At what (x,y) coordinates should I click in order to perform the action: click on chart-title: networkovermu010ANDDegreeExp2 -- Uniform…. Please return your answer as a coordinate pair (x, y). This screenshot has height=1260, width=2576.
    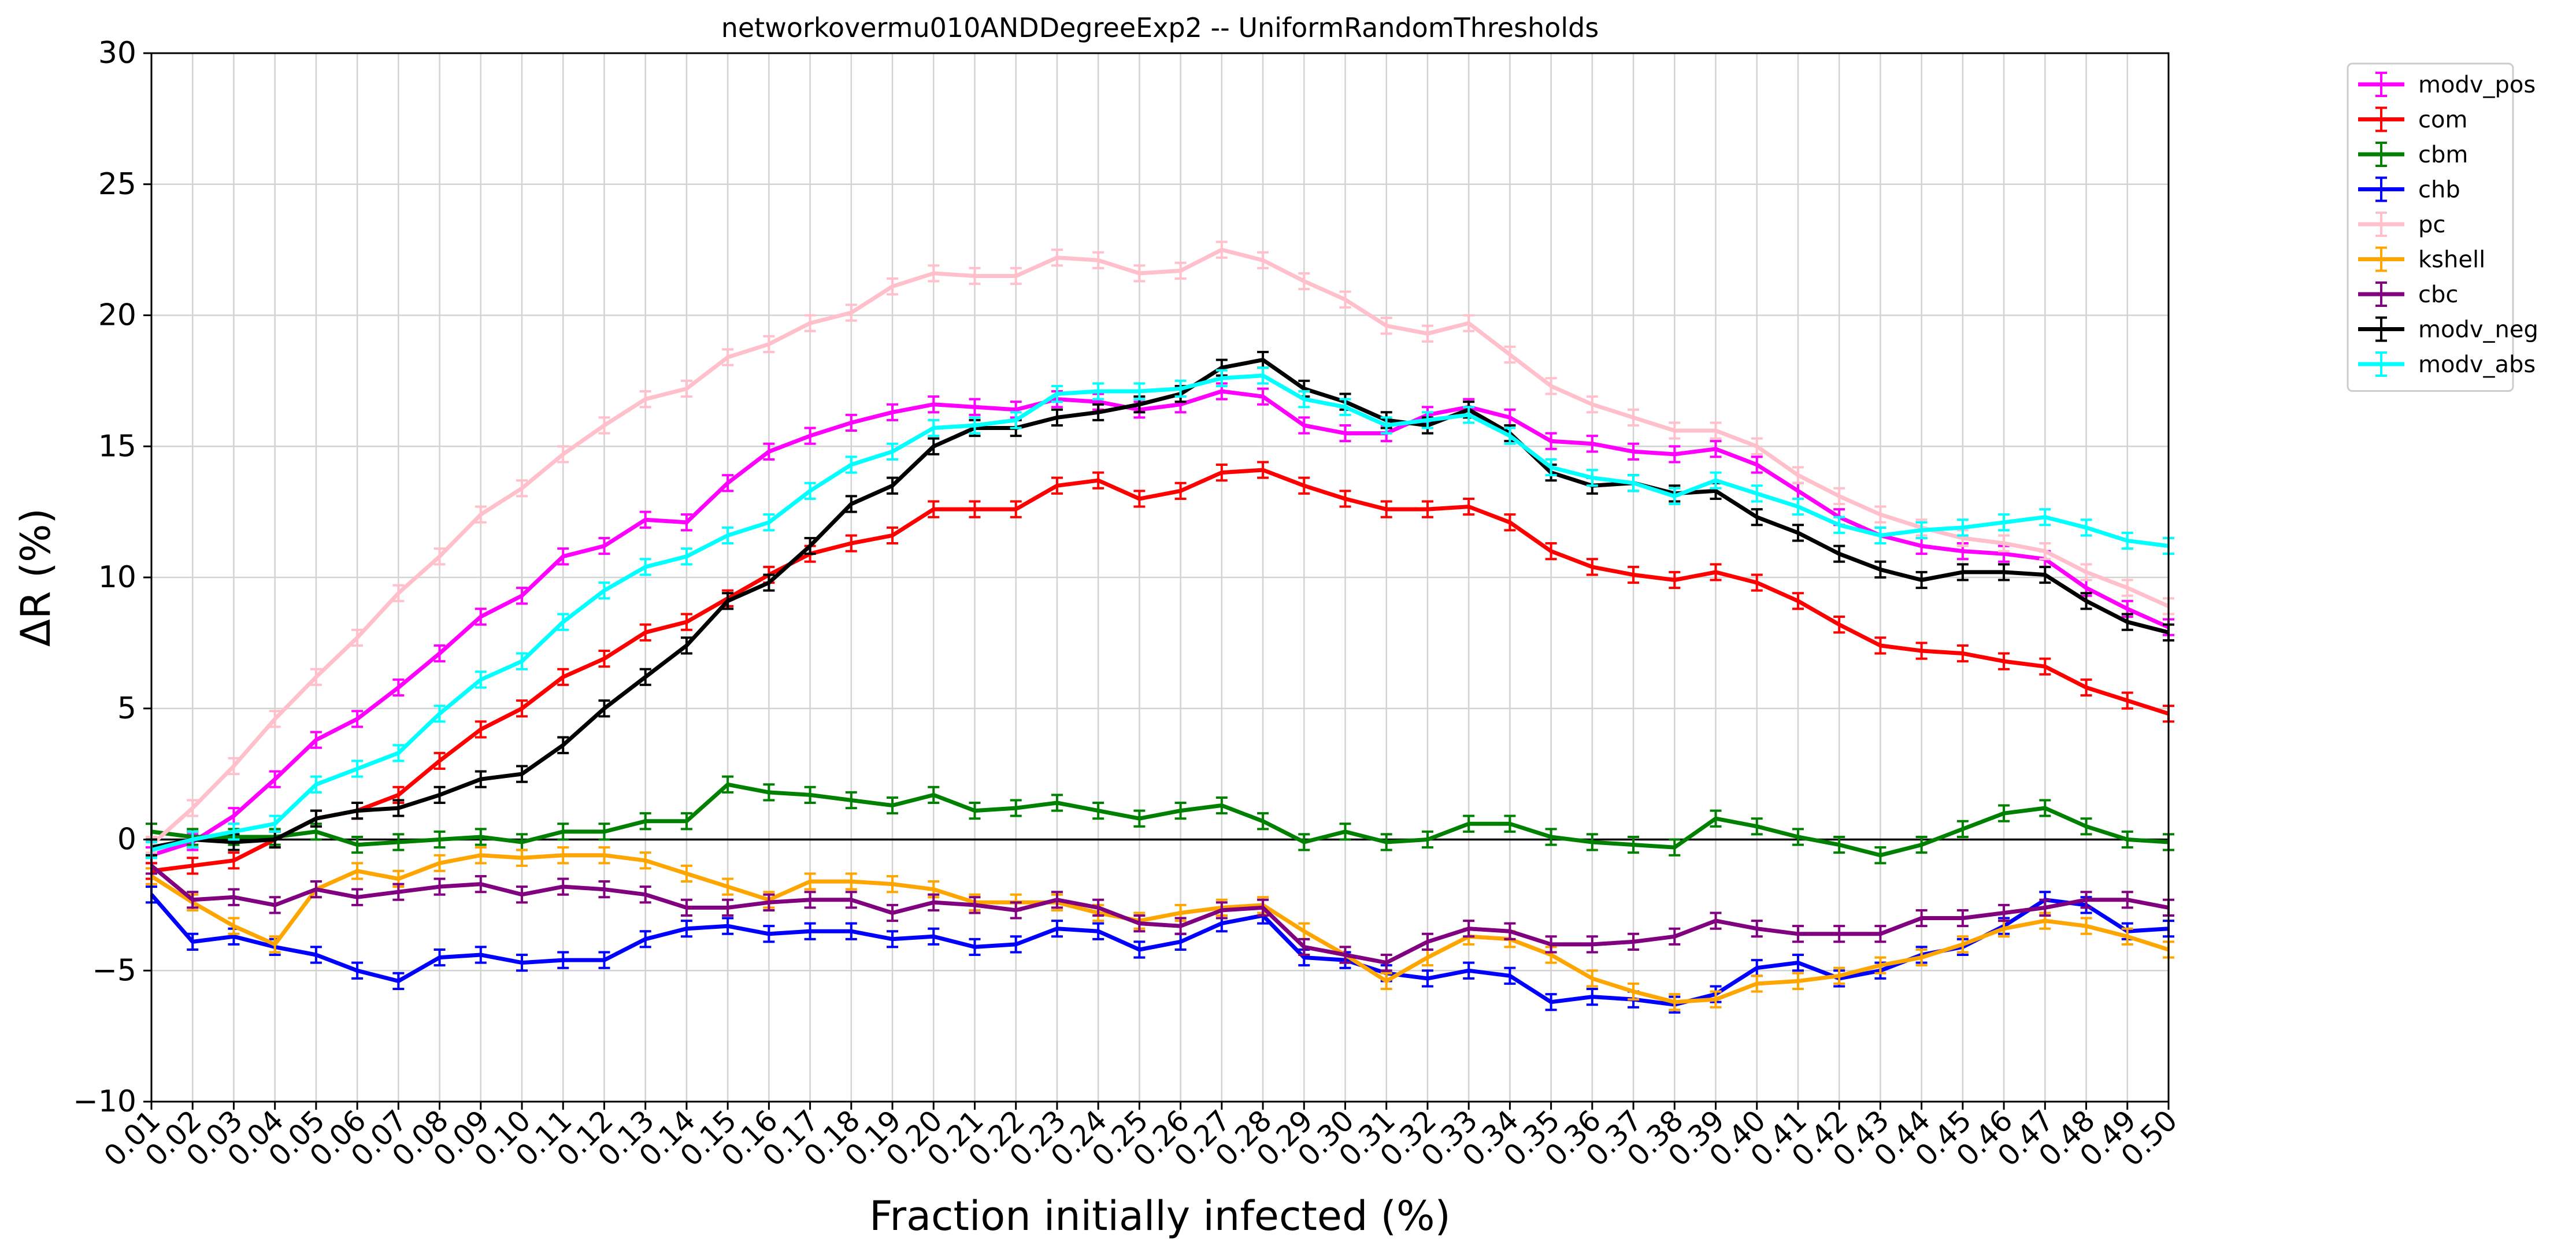
    Looking at the image, I should click on (1160, 27).